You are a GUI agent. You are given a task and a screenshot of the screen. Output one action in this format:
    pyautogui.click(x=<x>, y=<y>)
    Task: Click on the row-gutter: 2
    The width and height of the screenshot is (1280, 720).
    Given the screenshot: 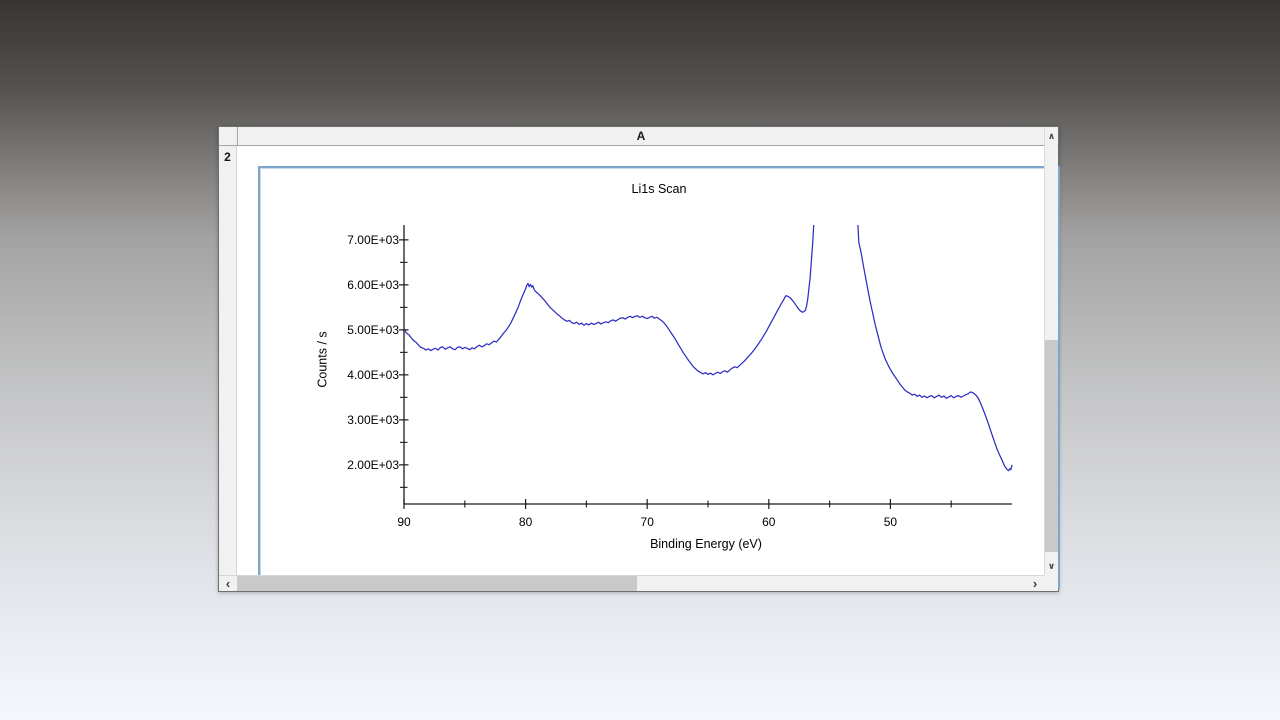 What is the action you would take?
    pyautogui.click(x=228, y=360)
    